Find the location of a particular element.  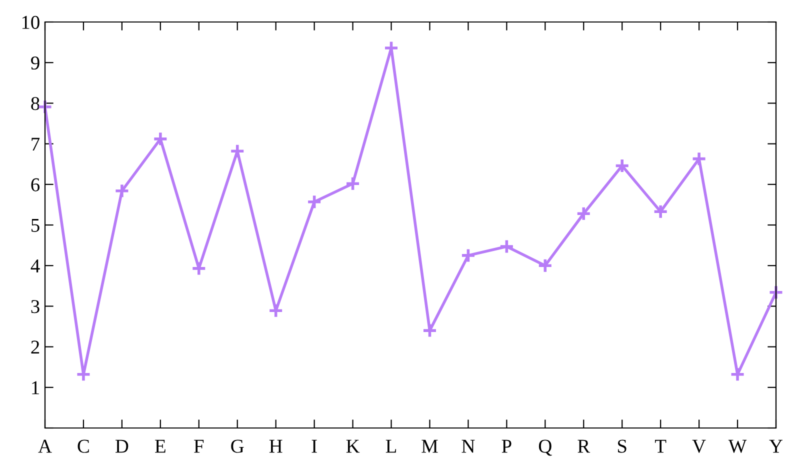

x-tick-label: A is located at coordinates (45, 446).